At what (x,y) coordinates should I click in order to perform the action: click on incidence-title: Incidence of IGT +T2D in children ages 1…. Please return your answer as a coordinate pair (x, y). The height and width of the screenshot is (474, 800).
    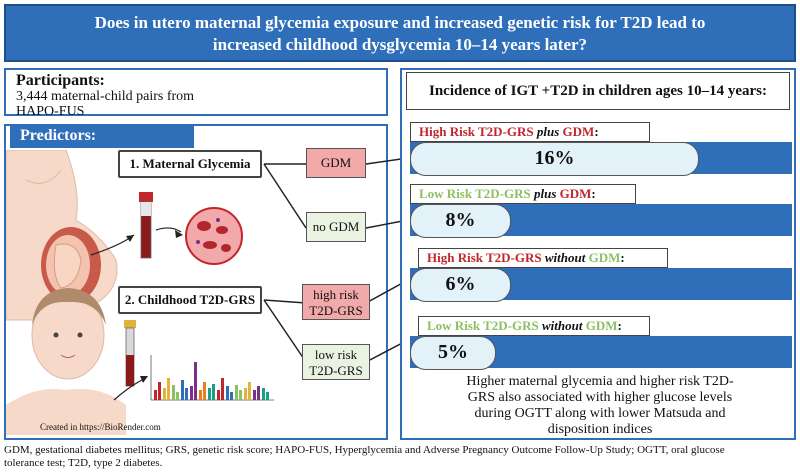
    Looking at the image, I should click on (598, 91).